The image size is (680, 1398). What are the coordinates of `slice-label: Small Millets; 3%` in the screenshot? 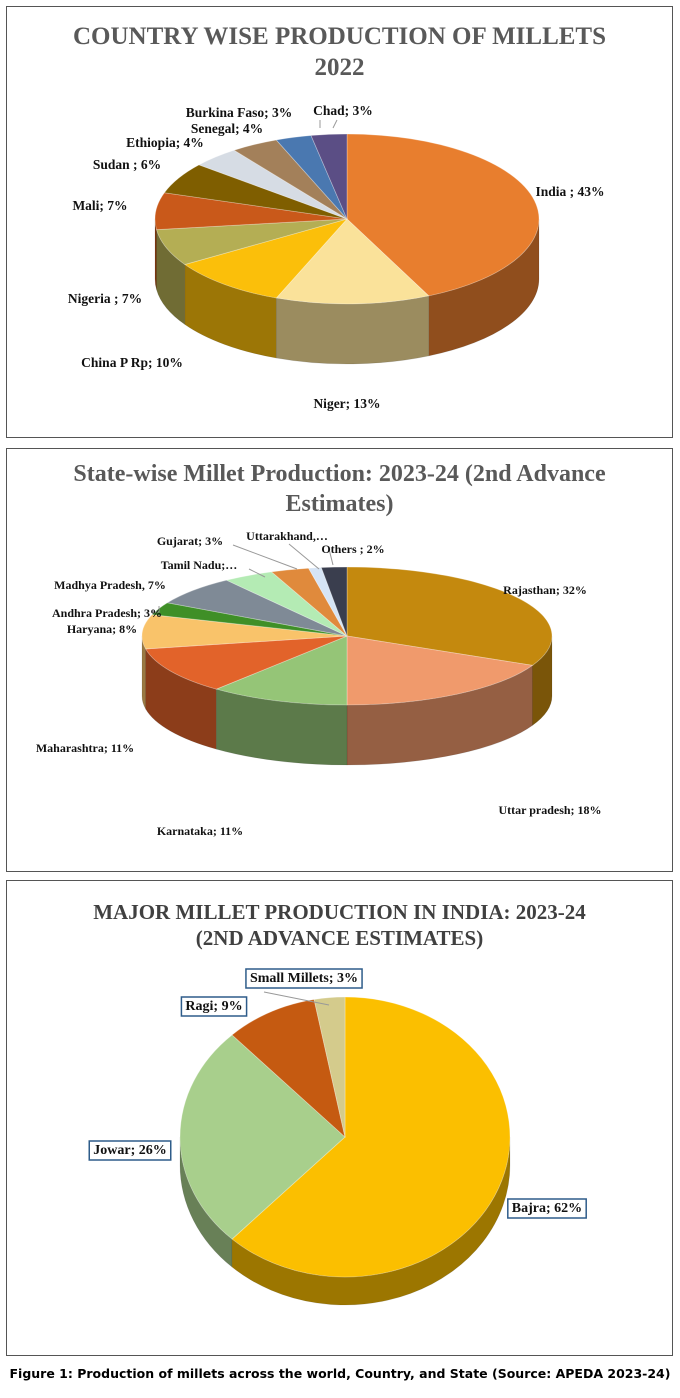 It's located at (304, 978).